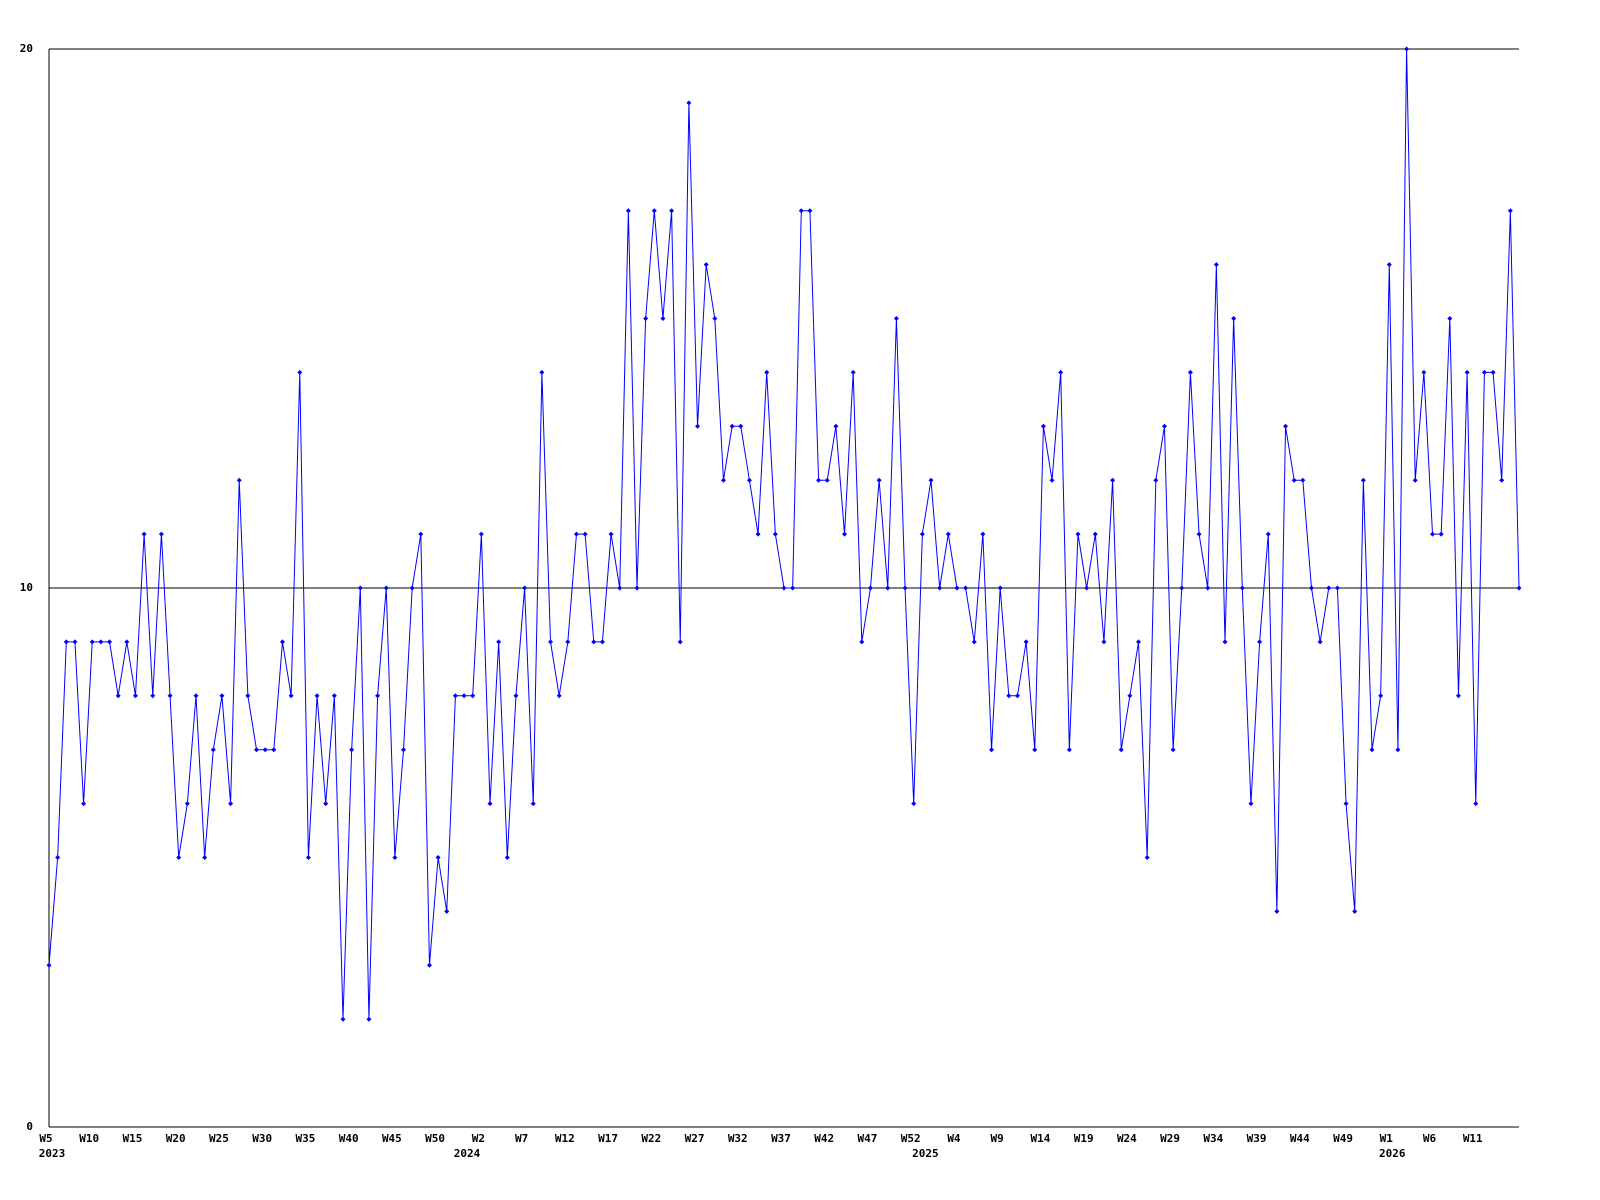 This screenshot has width=1600, height=1200. What do you see at coordinates (45, 1138) in the screenshot?
I see `x-tick-label: W5` at bounding box center [45, 1138].